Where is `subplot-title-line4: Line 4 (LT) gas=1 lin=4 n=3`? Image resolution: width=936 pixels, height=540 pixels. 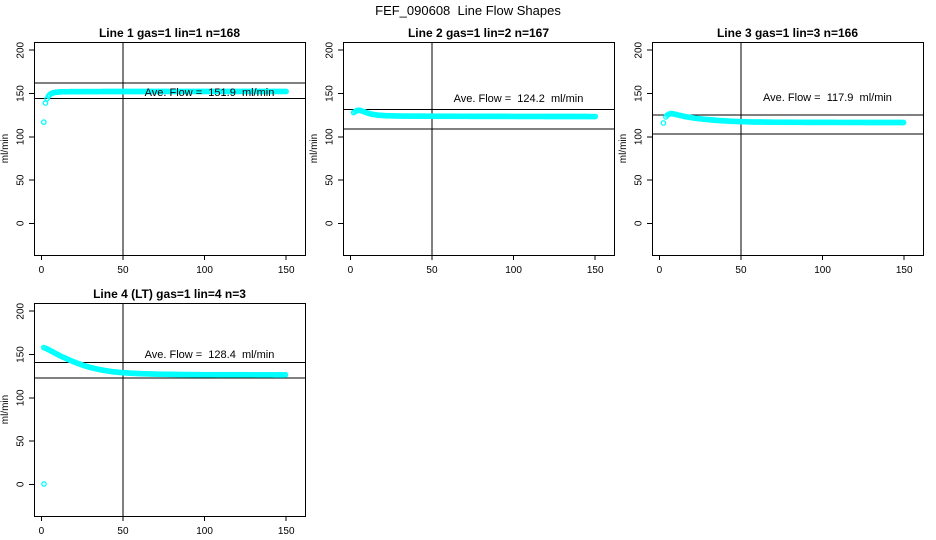 subplot-title-line4: Line 4 (LT) gas=1 lin=4 n=3 is located at coordinates (169, 294).